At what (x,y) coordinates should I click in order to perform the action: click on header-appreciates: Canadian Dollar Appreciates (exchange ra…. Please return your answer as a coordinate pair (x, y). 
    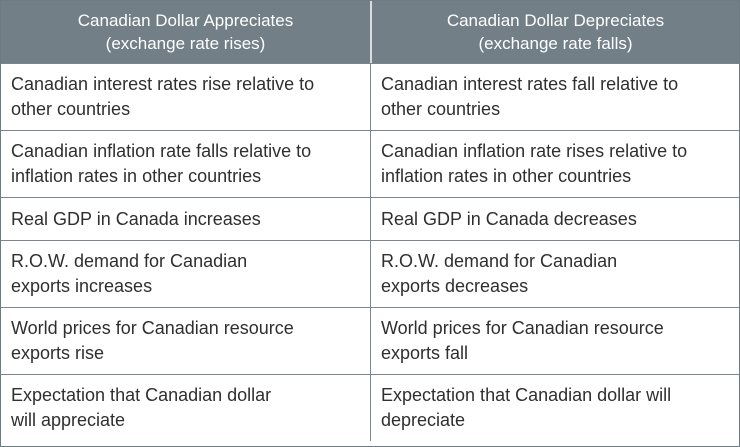
    Looking at the image, I should click on (185, 32).